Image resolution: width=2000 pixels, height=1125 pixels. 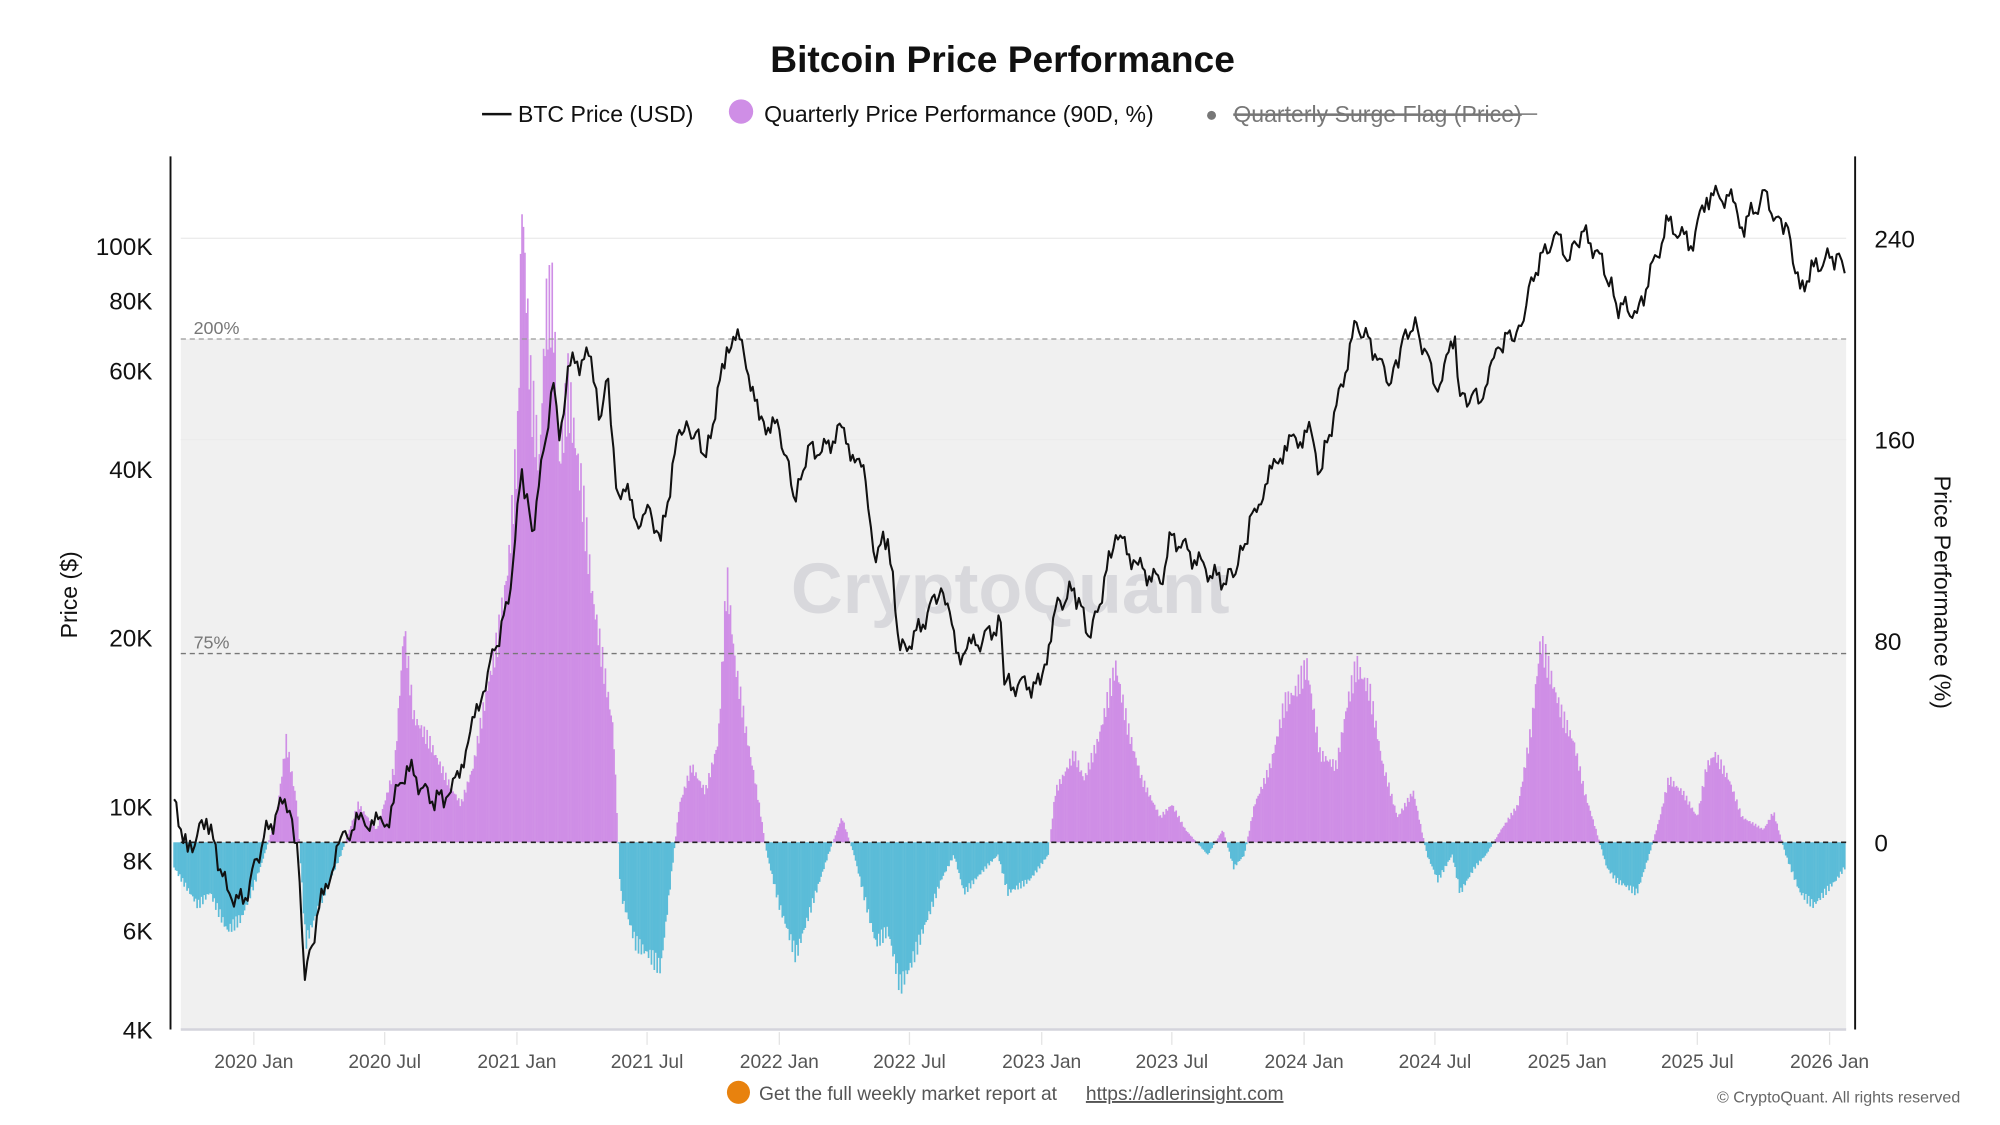 I want to click on legend-item-performance: Quarterly Price Performance (90D, %), so click(x=941, y=113).